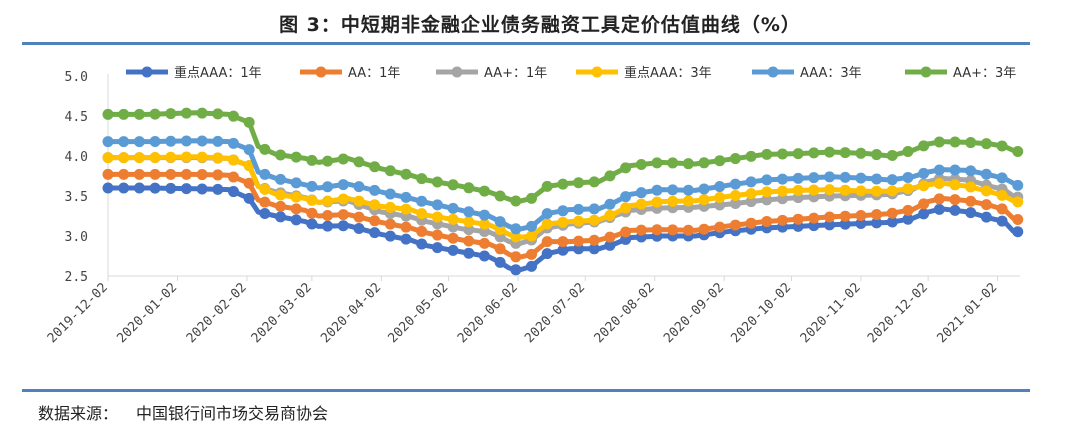 The image size is (1080, 432). I want to click on x-tick-label: 2019-12-02, so click(78, 313).